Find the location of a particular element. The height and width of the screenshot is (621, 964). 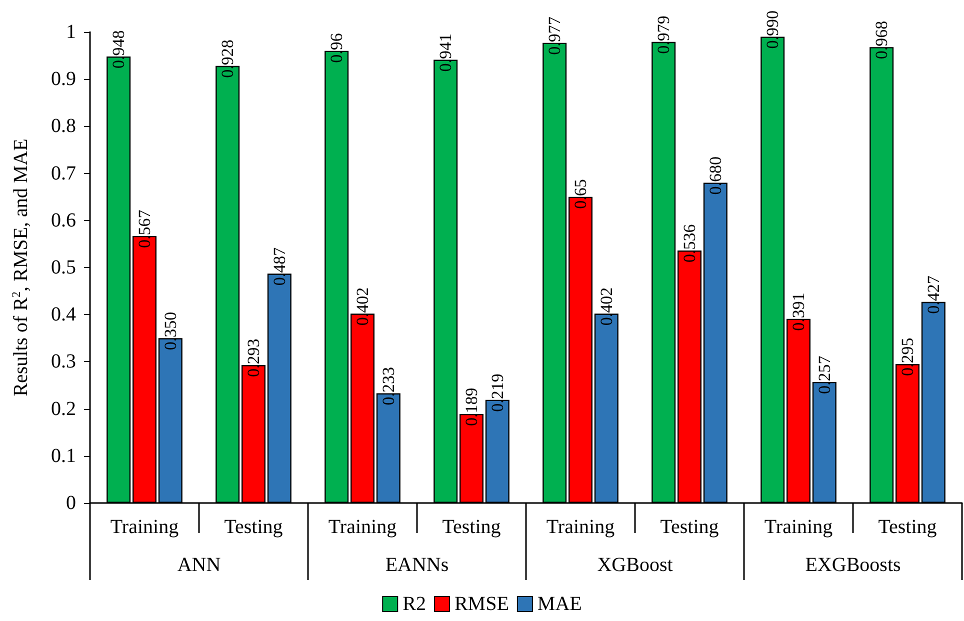

data-label: 0.979 is located at coordinates (664, 35).